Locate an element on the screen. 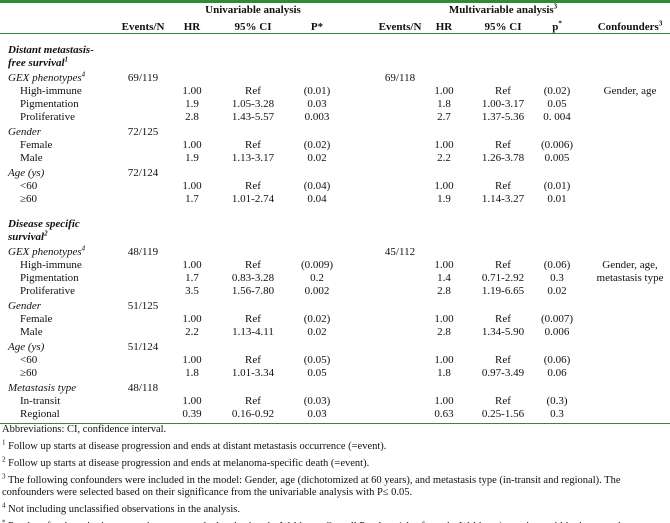 The height and width of the screenshot is (523, 670). multi-p: 0.005 is located at coordinates (557, 158).